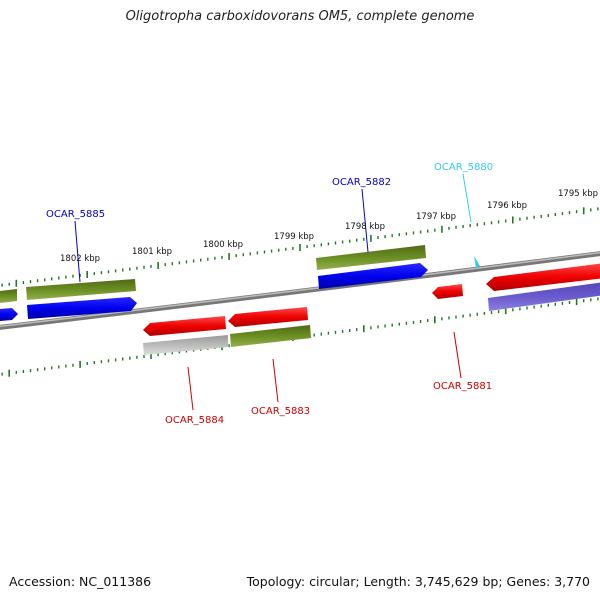  What do you see at coordinates (152, 252) in the screenshot?
I see `ruler-label: 1801 kbp` at bounding box center [152, 252].